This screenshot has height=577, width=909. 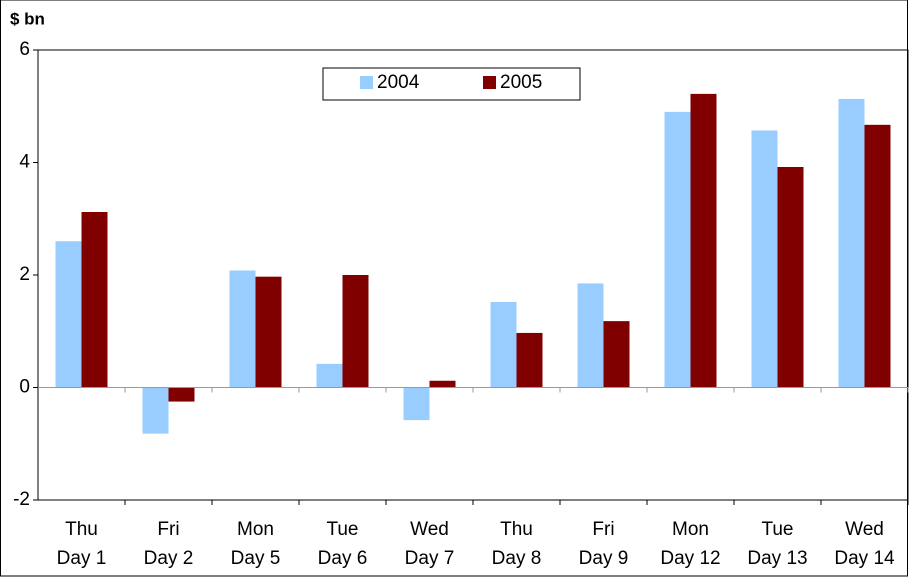 What do you see at coordinates (256, 558) in the screenshot?
I see `x-tick-label: Day 5` at bounding box center [256, 558].